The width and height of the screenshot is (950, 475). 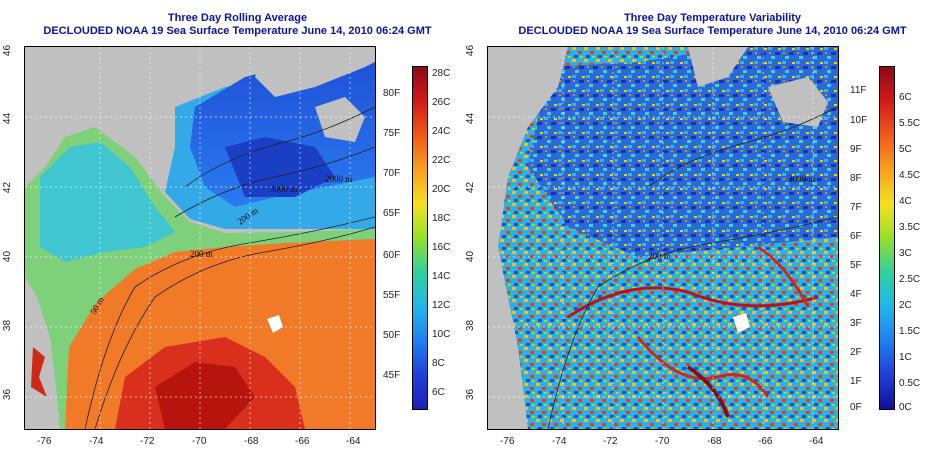 I want to click on colorbar-f-label: 55F, so click(x=392, y=295).